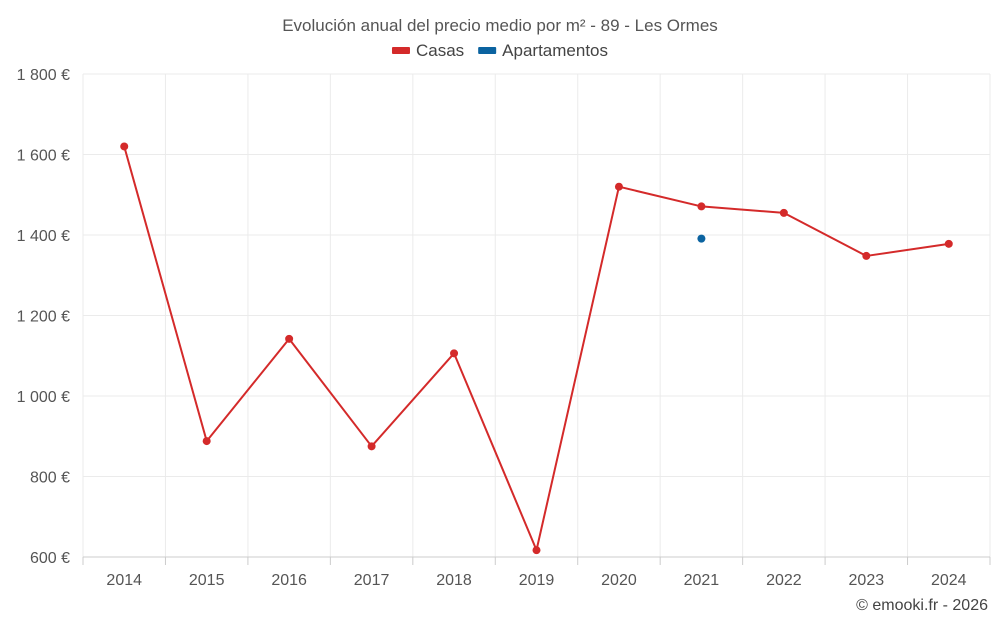 This screenshot has width=1000, height=625. I want to click on data-point-apartamentos, so click(701, 238).